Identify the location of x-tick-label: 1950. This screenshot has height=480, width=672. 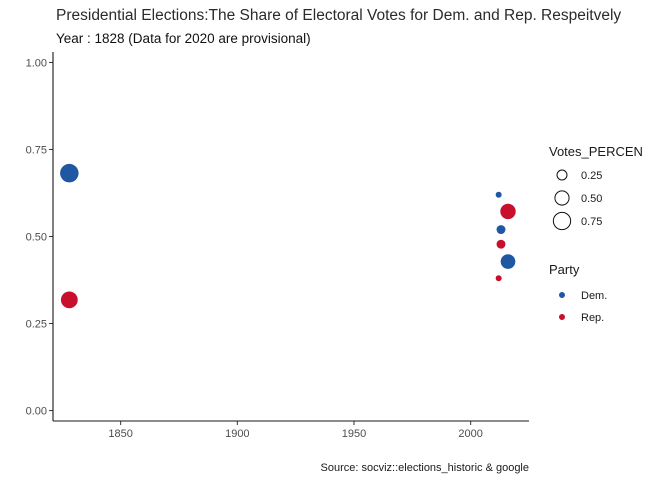
(354, 434).